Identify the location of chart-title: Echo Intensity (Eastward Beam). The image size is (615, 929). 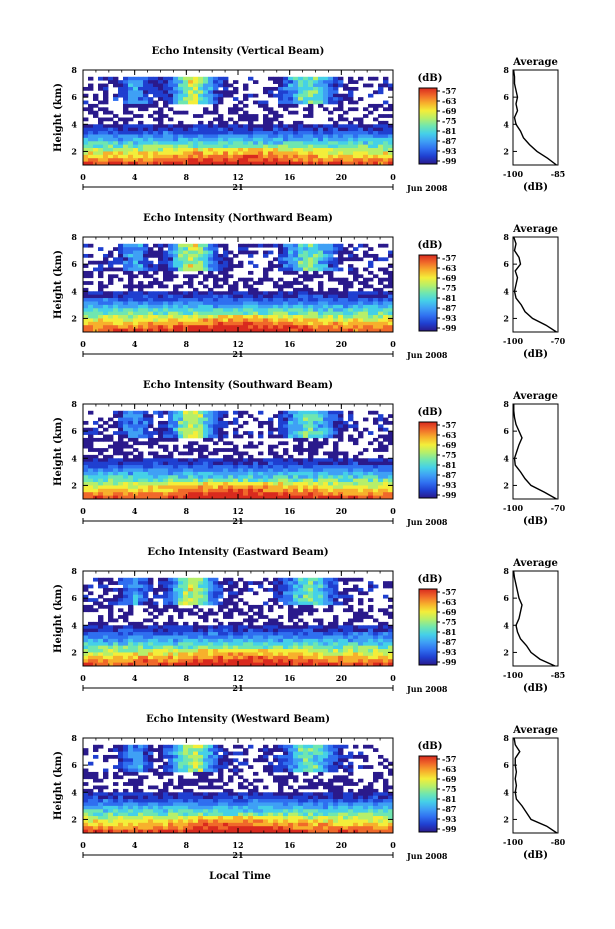
(237, 552).